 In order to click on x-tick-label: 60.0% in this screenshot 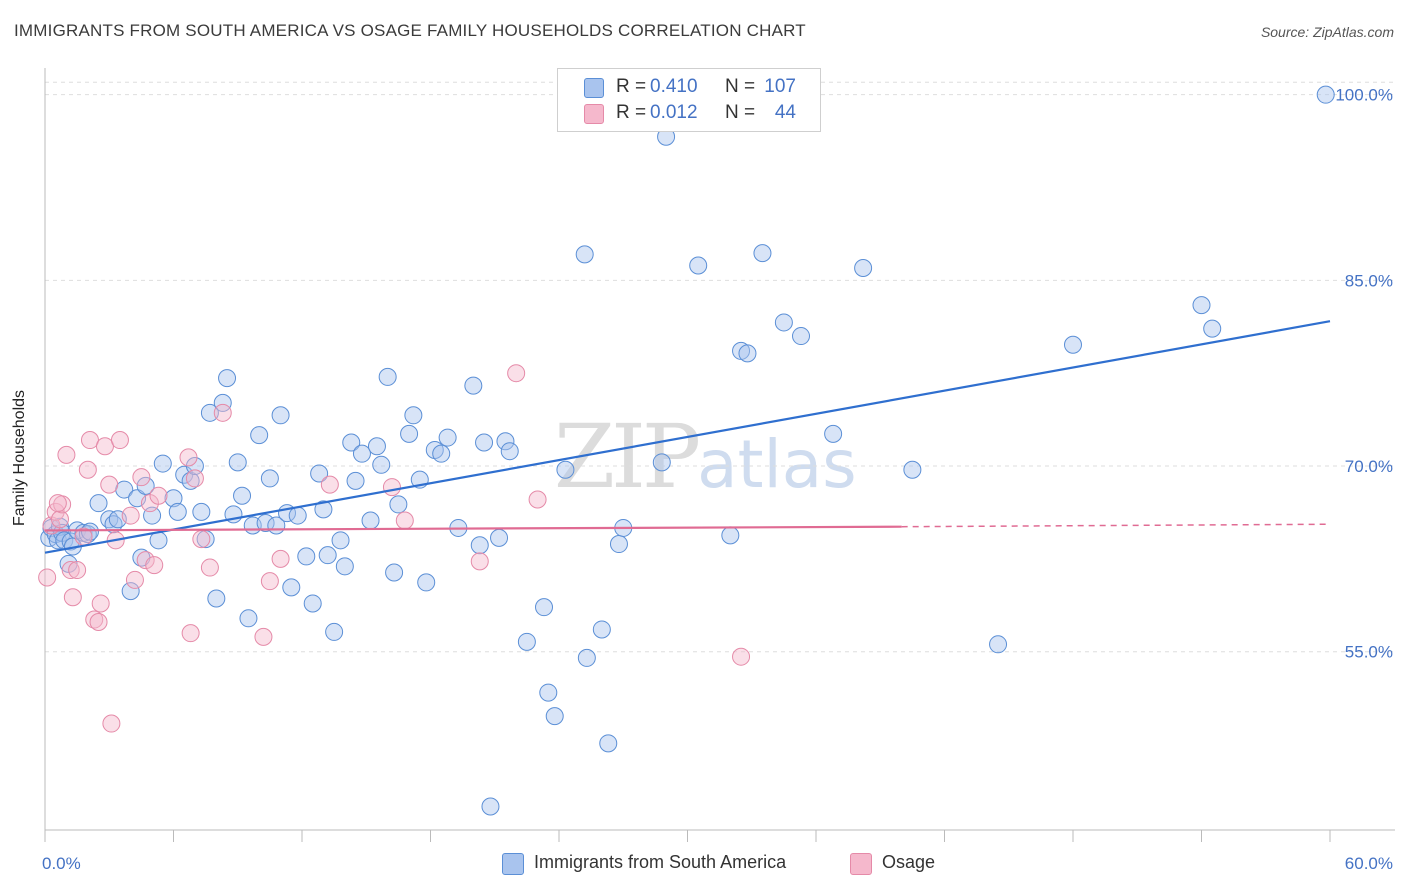, I will do `click(1369, 863)`.